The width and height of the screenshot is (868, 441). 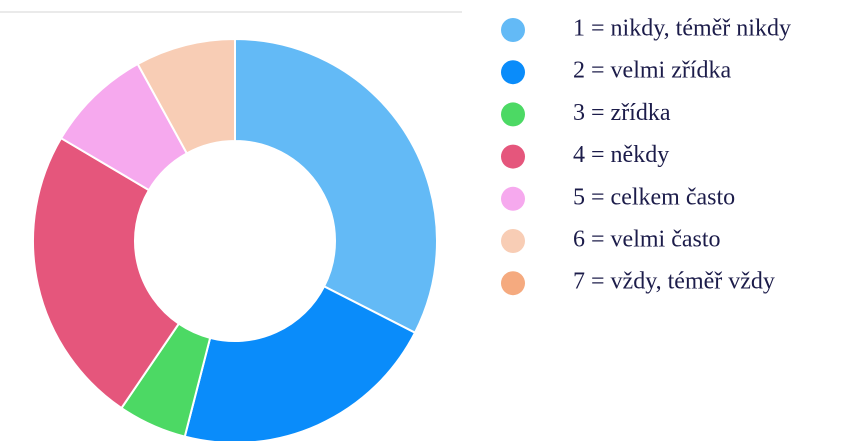 I want to click on legend-label: 4 = někdy, so click(x=621, y=155).